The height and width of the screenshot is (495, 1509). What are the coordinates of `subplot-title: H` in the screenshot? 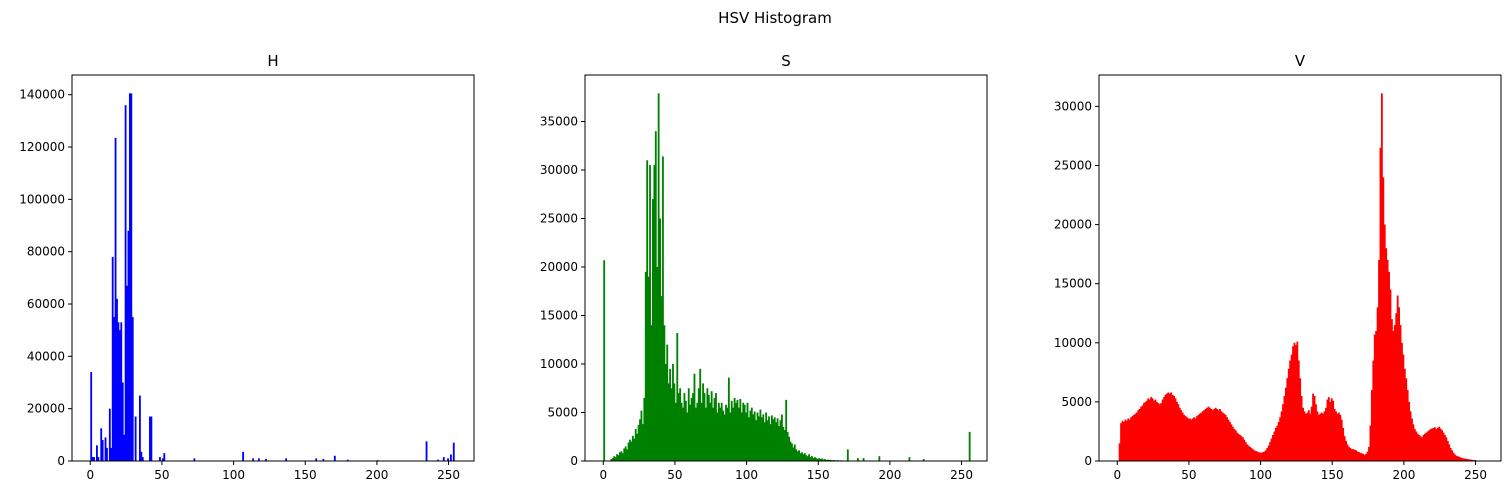 It's located at (272, 61).